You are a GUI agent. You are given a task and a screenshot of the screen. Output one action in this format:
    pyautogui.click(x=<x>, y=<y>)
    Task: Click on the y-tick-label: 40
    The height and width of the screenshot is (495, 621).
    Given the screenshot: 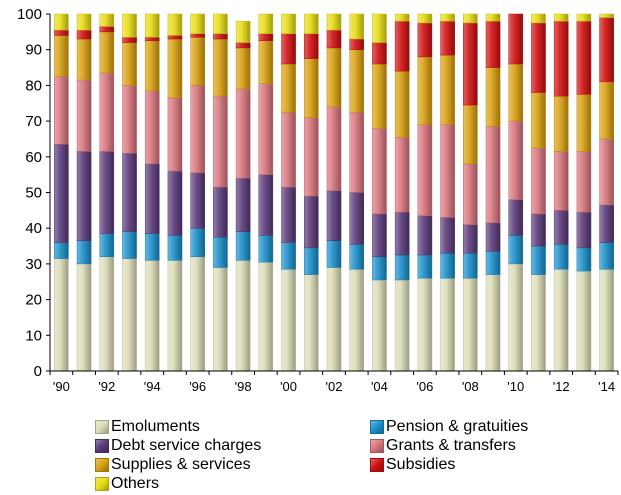 What is the action you would take?
    pyautogui.click(x=33, y=228)
    